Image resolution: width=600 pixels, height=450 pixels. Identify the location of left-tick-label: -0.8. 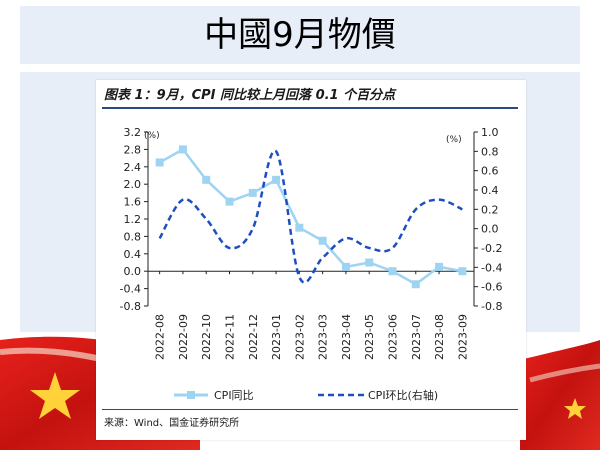
(130, 306).